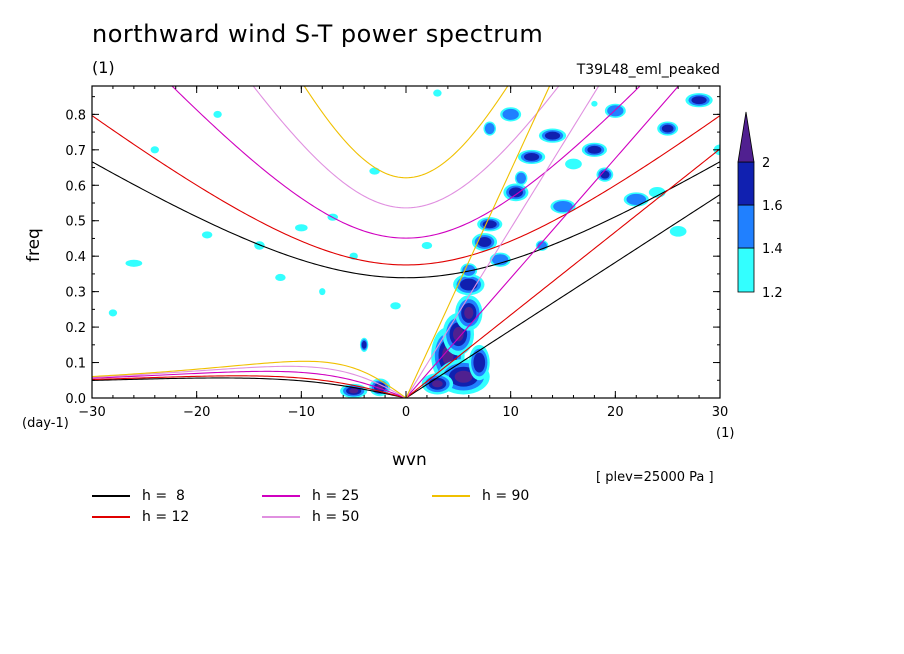  I want to click on legend-item: h = 8, so click(138, 496).